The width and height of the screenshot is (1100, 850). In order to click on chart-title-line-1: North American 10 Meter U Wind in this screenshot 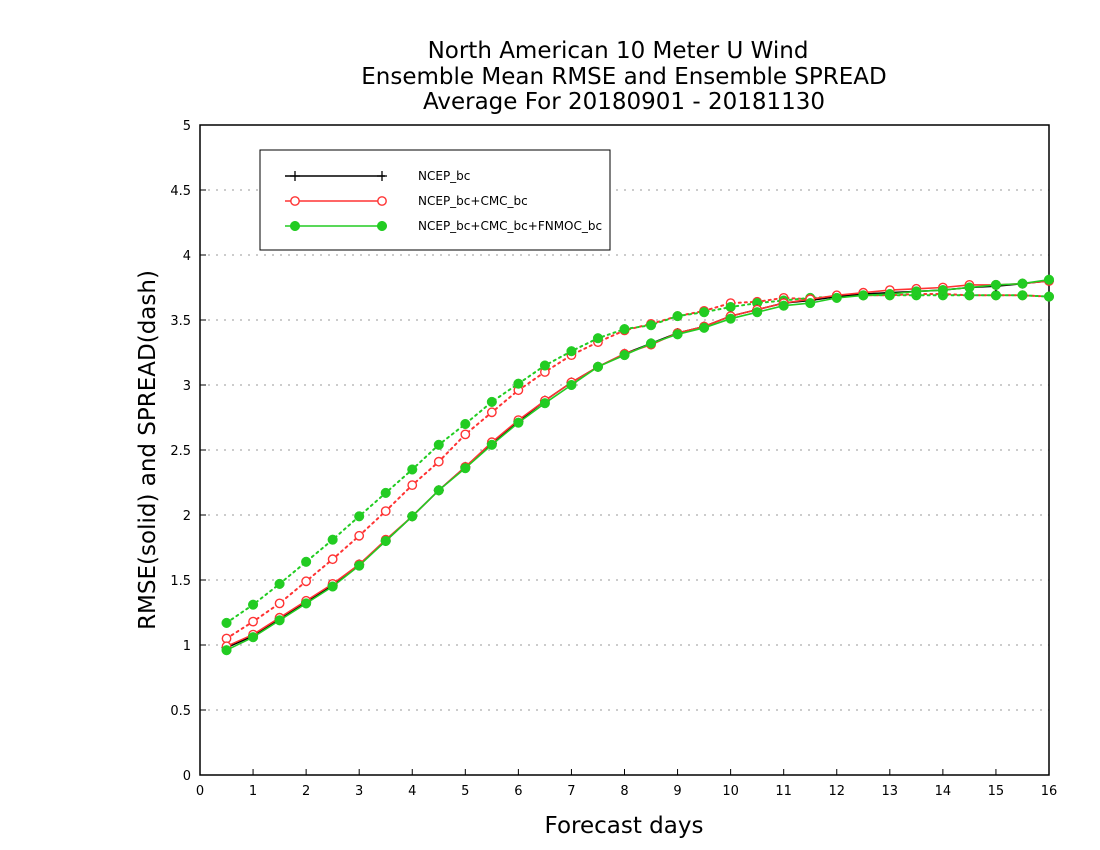, I will do `click(618, 51)`.